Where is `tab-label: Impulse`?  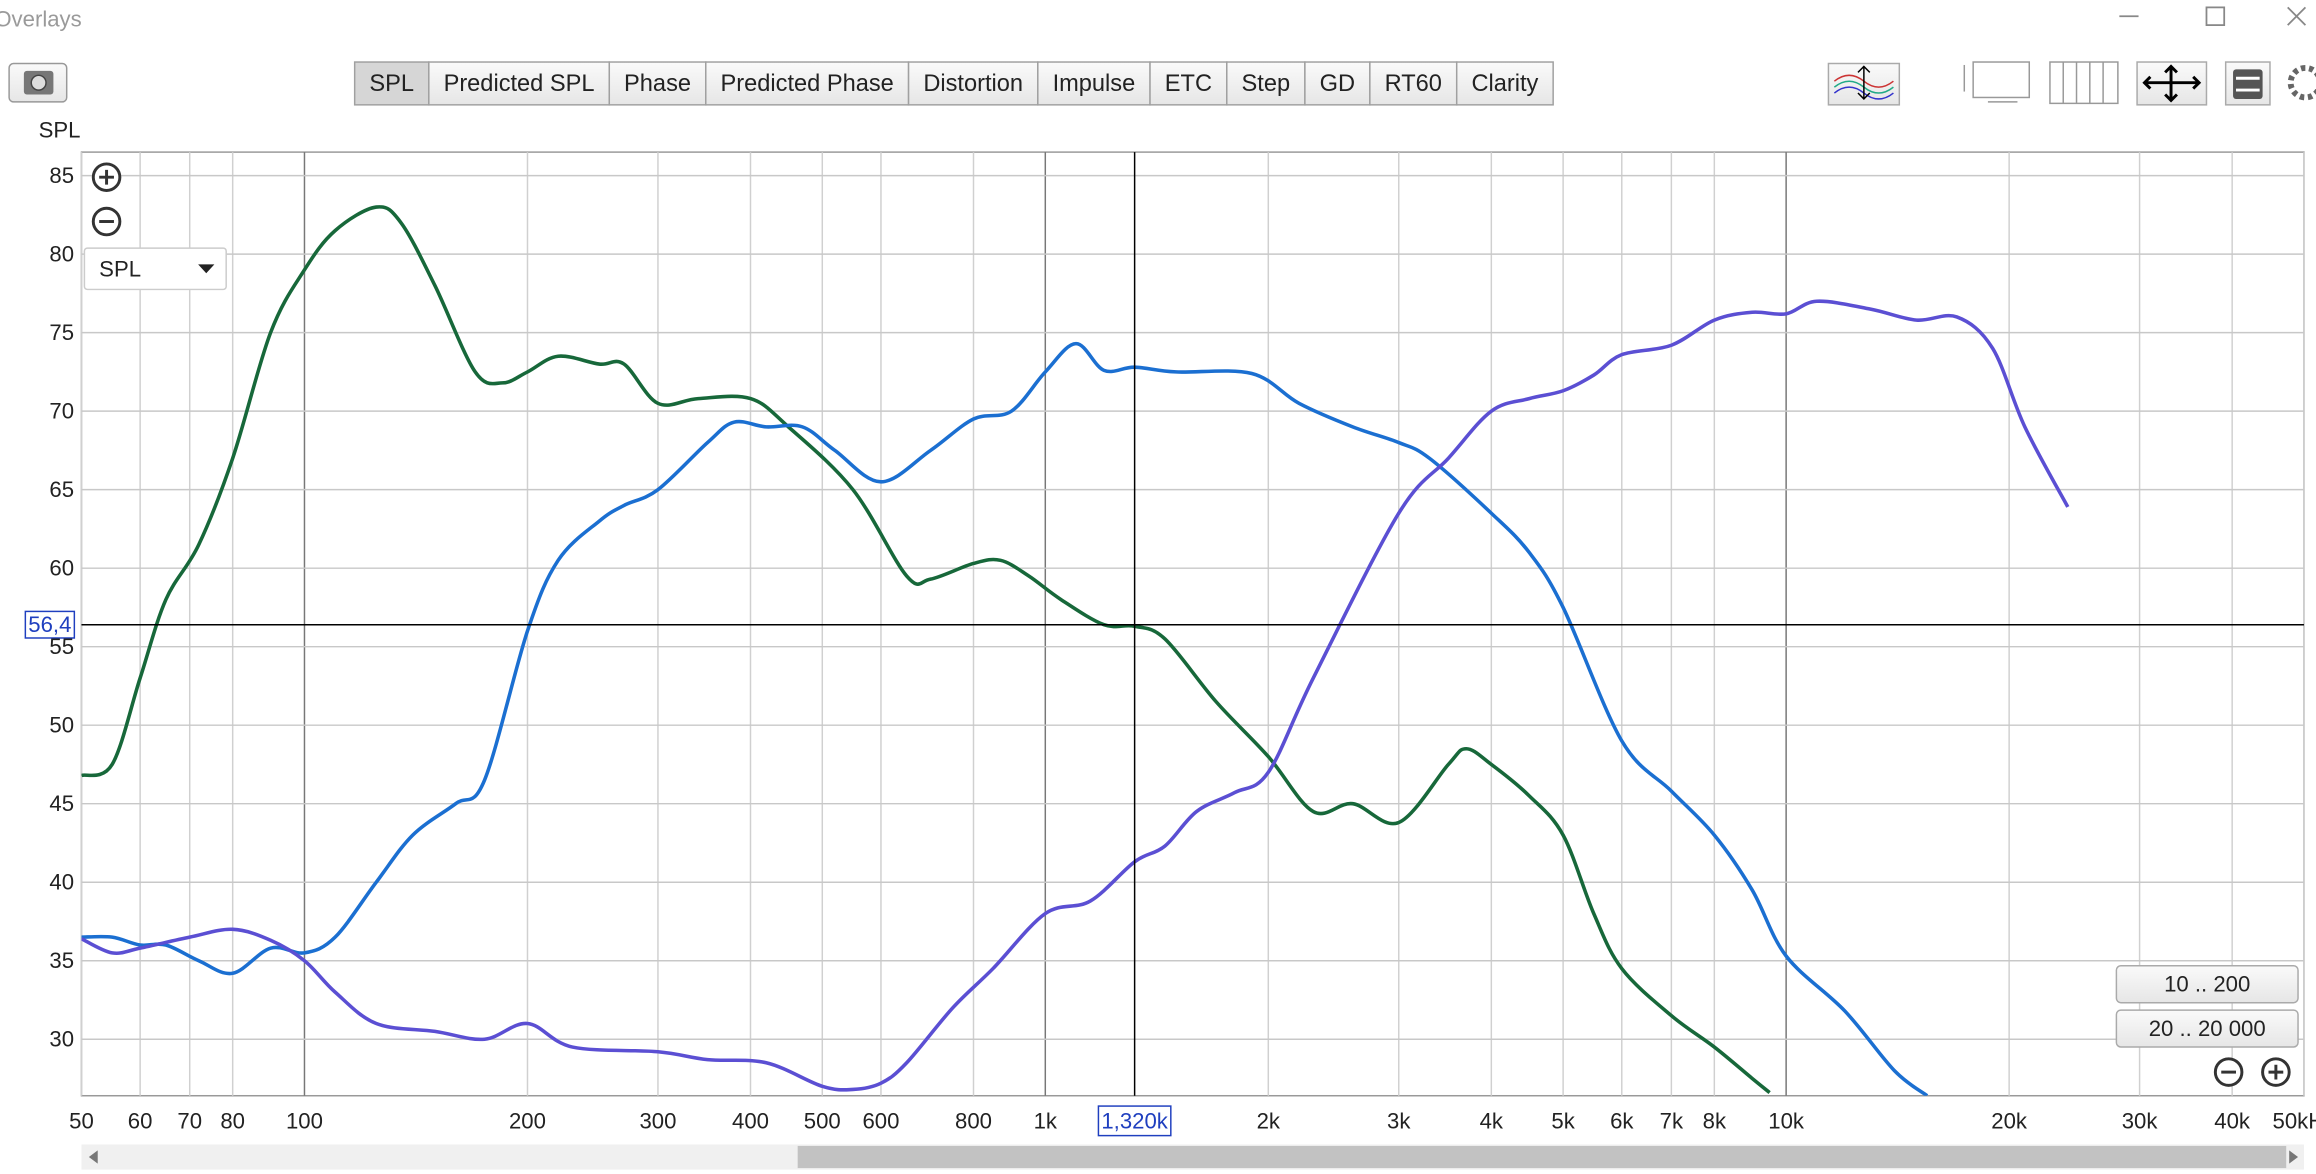
tab-label: Impulse is located at coordinates (1094, 84).